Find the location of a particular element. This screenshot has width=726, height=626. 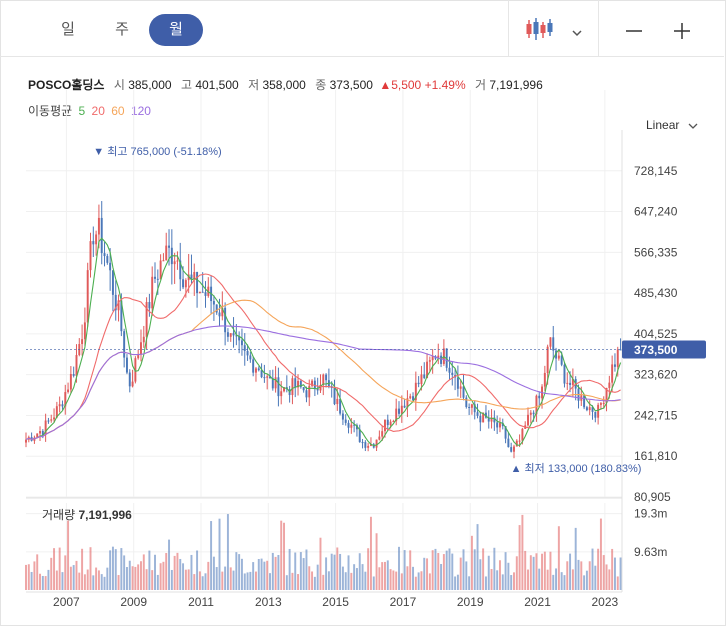

tab-day: 일 is located at coordinates (68, 29).